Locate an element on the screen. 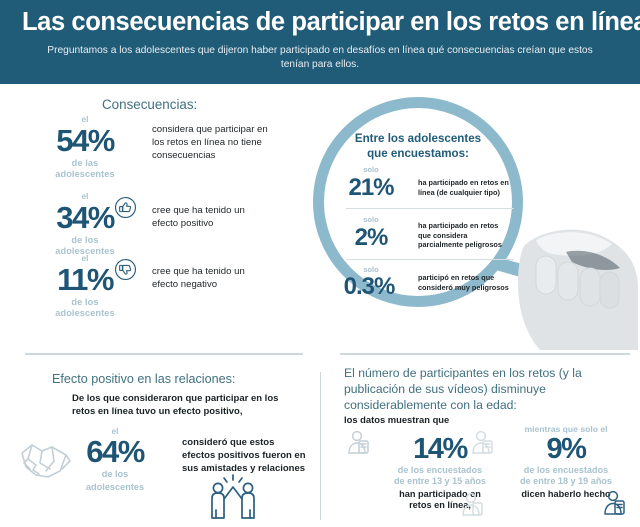 The height and width of the screenshot is (527, 640). thumbs-down-icon is located at coordinates (125, 269).